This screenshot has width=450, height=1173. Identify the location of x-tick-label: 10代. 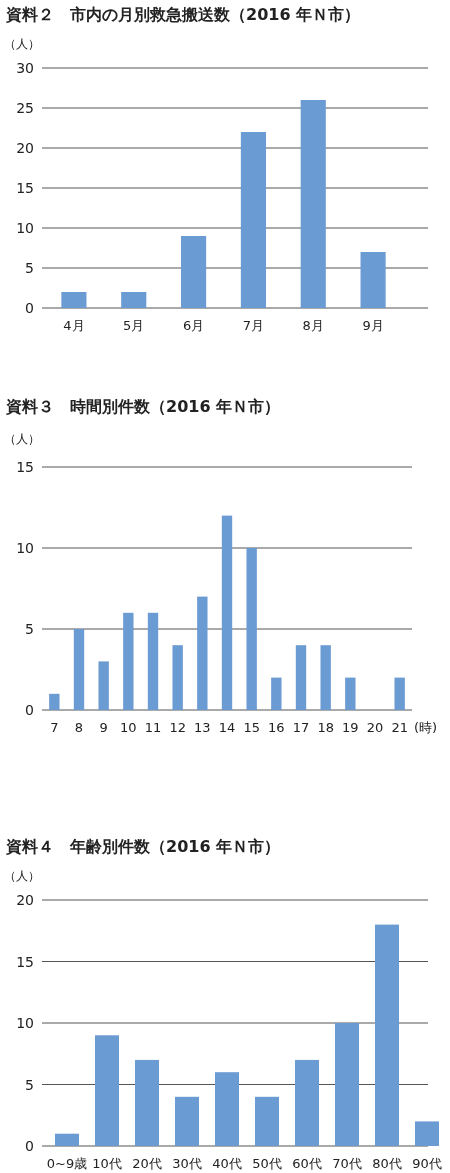
(107, 1163).